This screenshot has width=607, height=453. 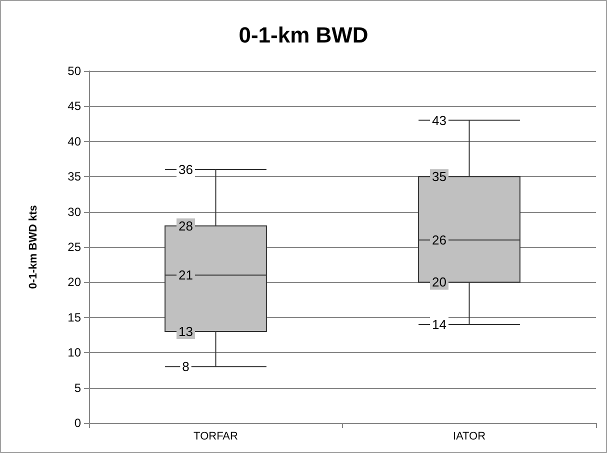 What do you see at coordinates (75, 177) in the screenshot?
I see `y-tick-label: 35` at bounding box center [75, 177].